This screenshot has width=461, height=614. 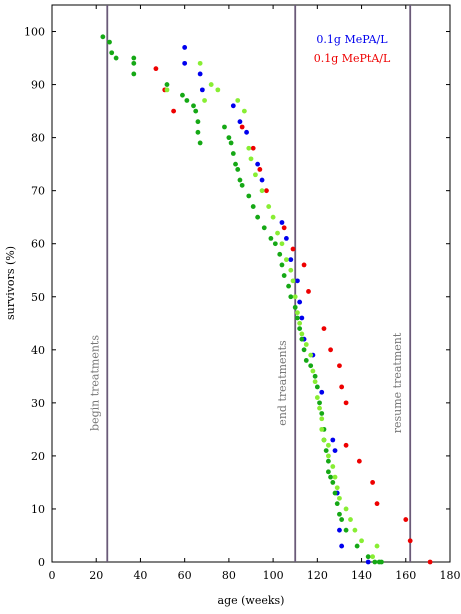 What do you see at coordinates (38, 509) in the screenshot?
I see `y-tick-label: 10` at bounding box center [38, 509].